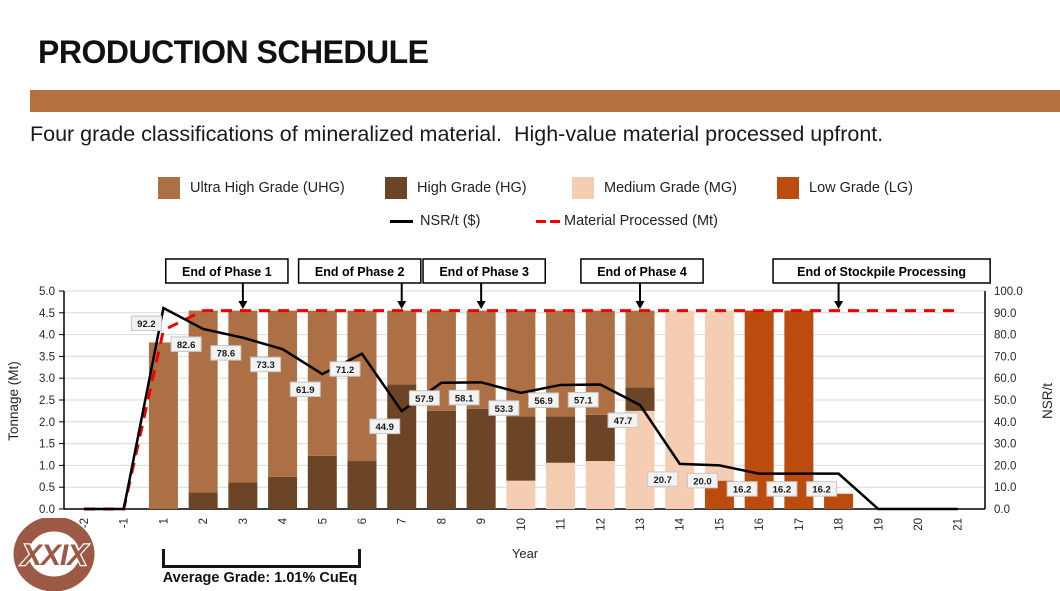  What do you see at coordinates (450, 221) in the screenshot?
I see `legend-label-nsr: NSR/t ($)` at bounding box center [450, 221].